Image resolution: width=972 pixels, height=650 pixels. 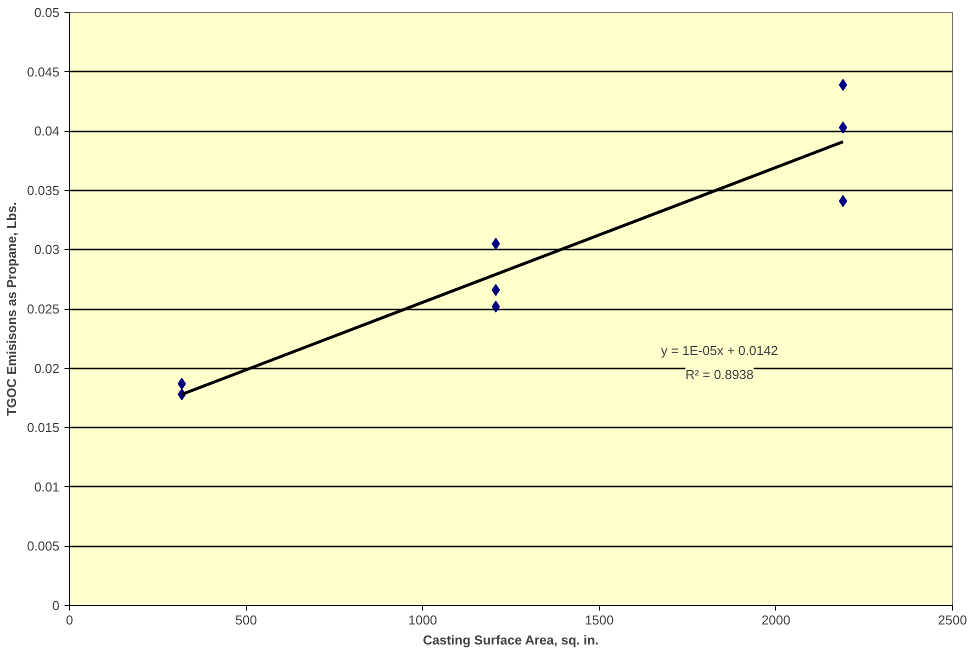 What do you see at coordinates (719, 350) in the screenshot?
I see `annotation: y = 1E-05x + 0.0142` at bounding box center [719, 350].